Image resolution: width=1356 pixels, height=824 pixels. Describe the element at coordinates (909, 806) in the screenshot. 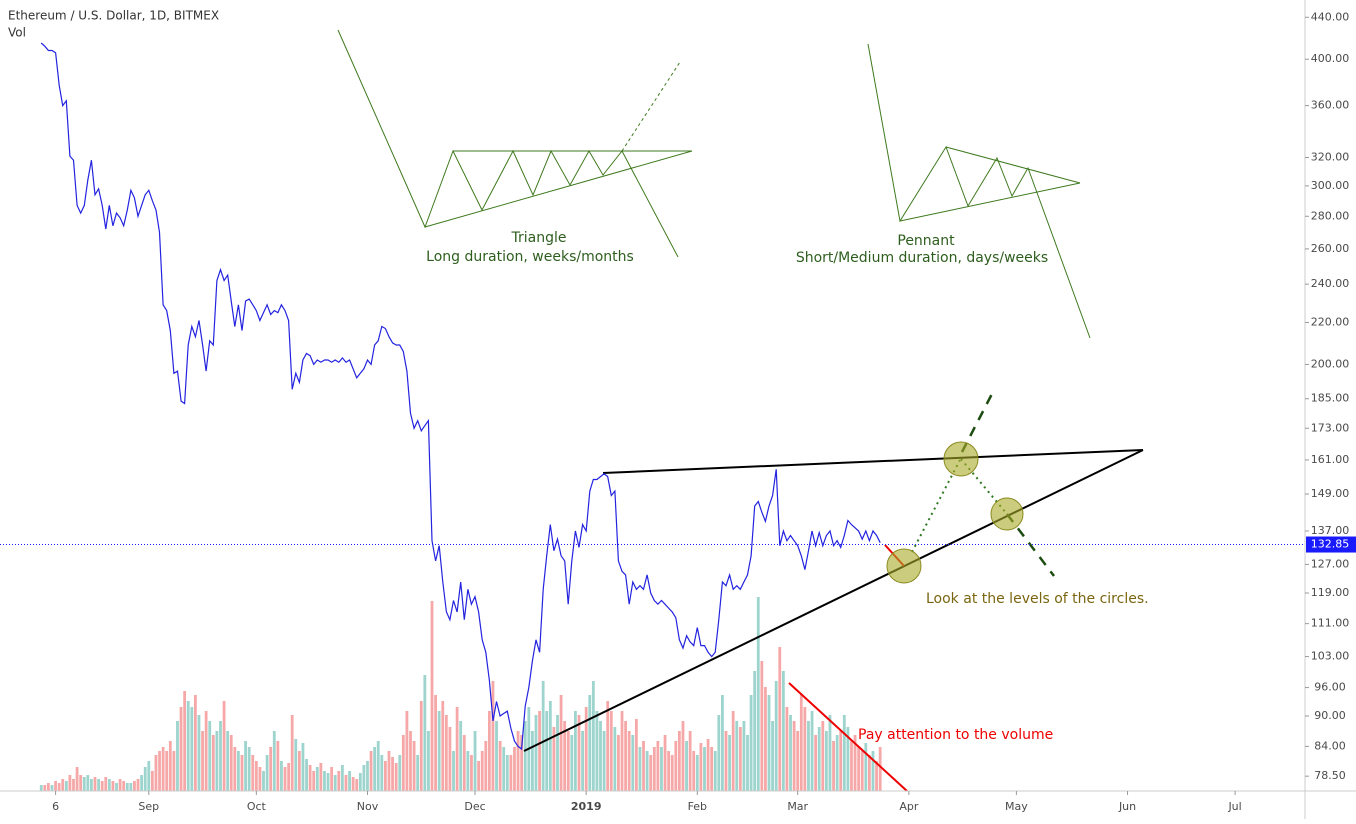

I see `x-tick-label: Apr` at that location.